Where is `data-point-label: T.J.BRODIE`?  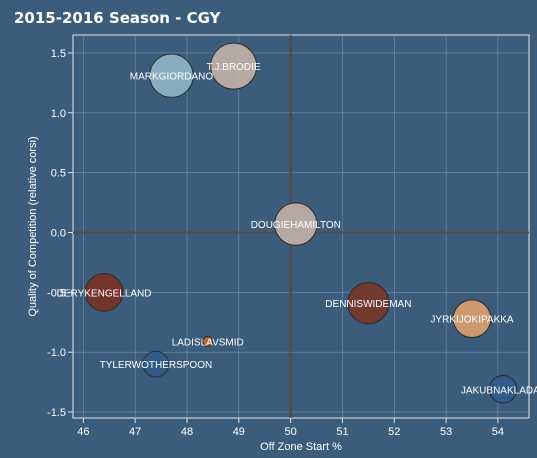
data-point-label: T.J.BRODIE is located at coordinates (234, 67).